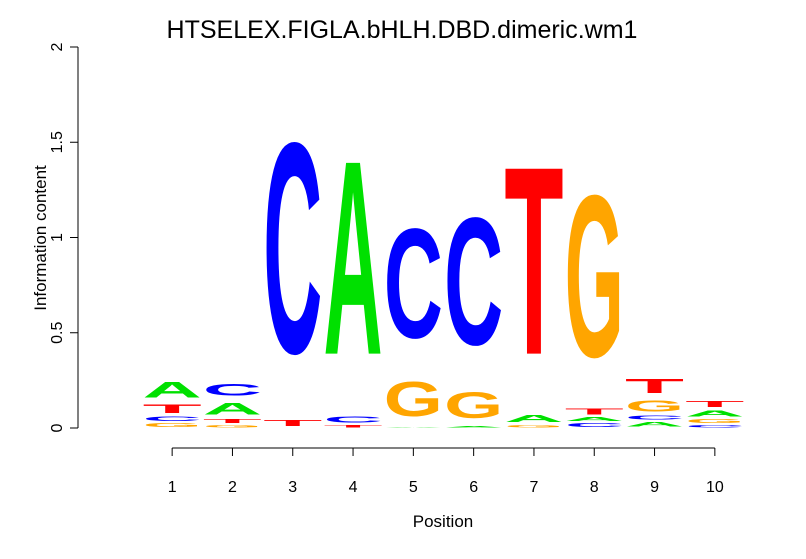  I want to click on x-tick-label: 5, so click(413, 487).